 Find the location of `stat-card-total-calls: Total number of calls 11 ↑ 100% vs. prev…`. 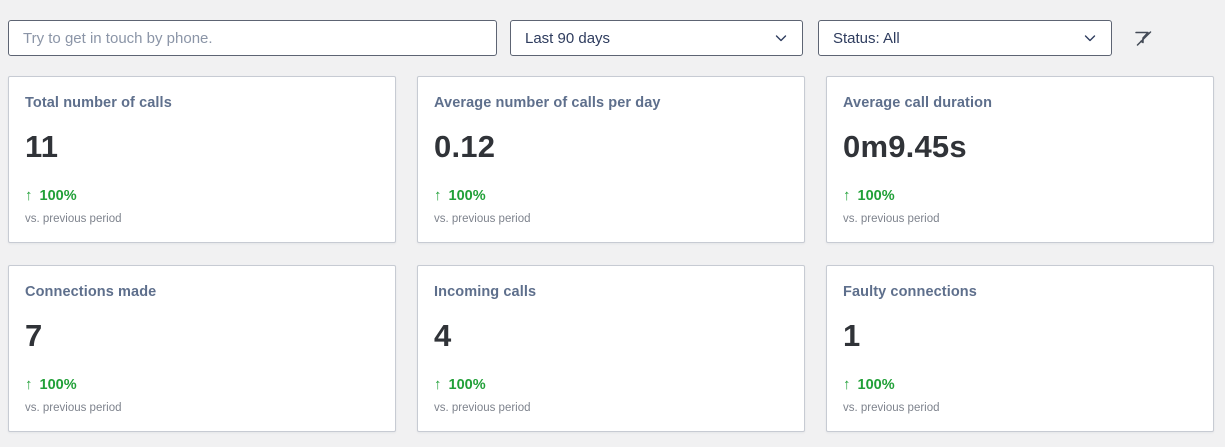

stat-card-total-calls: Total number of calls 11 ↑ 100% vs. prev… is located at coordinates (202, 159).